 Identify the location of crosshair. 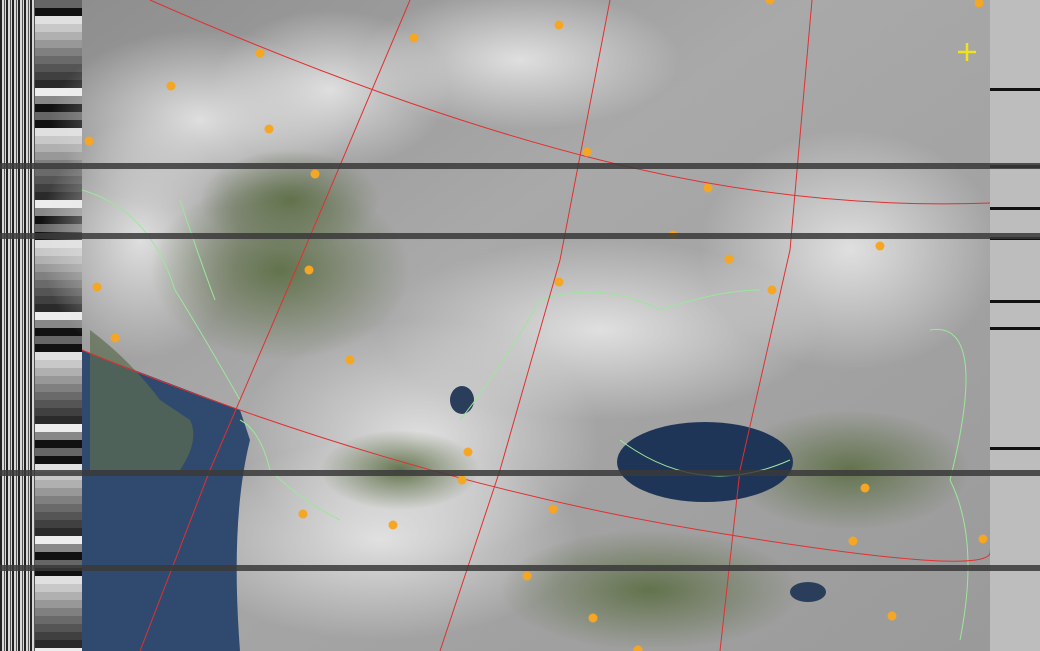
(967, 52).